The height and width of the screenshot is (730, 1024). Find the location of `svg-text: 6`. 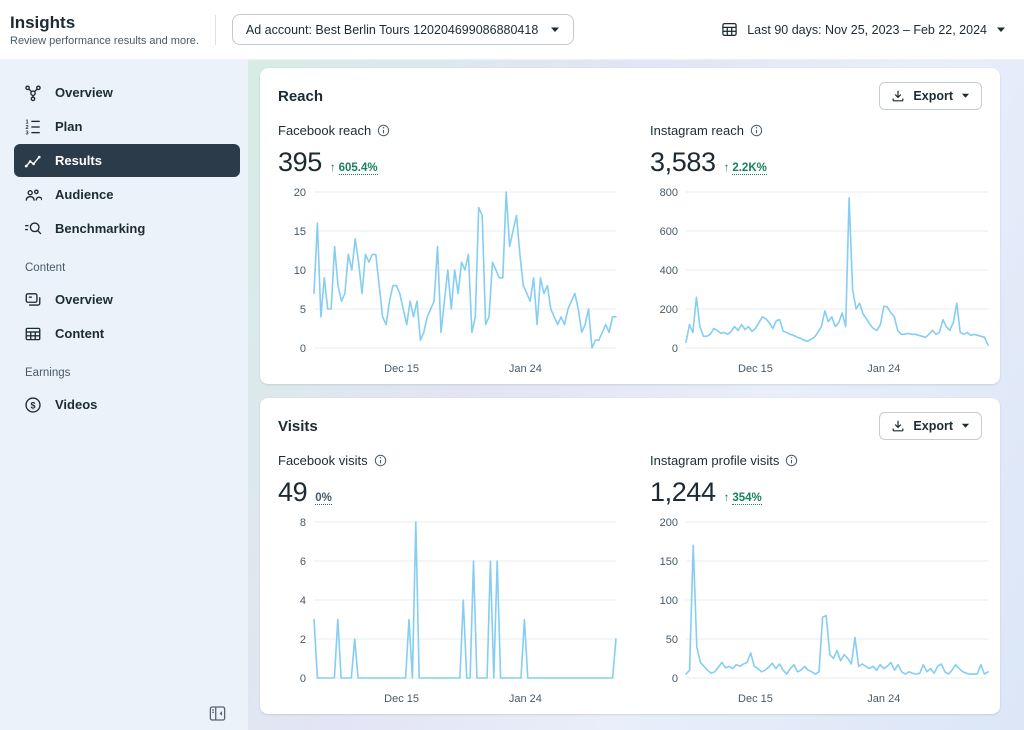

svg-text: 6 is located at coordinates (303, 562).